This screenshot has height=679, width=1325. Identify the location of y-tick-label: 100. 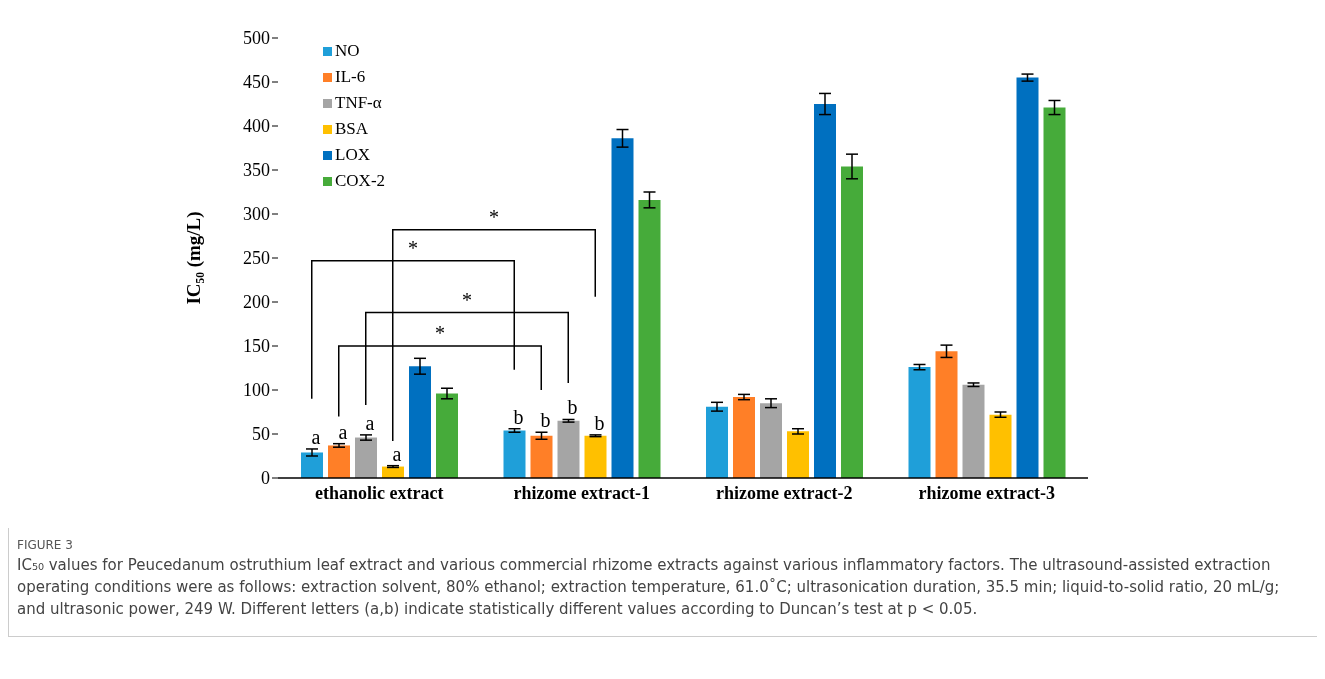
(256, 390).